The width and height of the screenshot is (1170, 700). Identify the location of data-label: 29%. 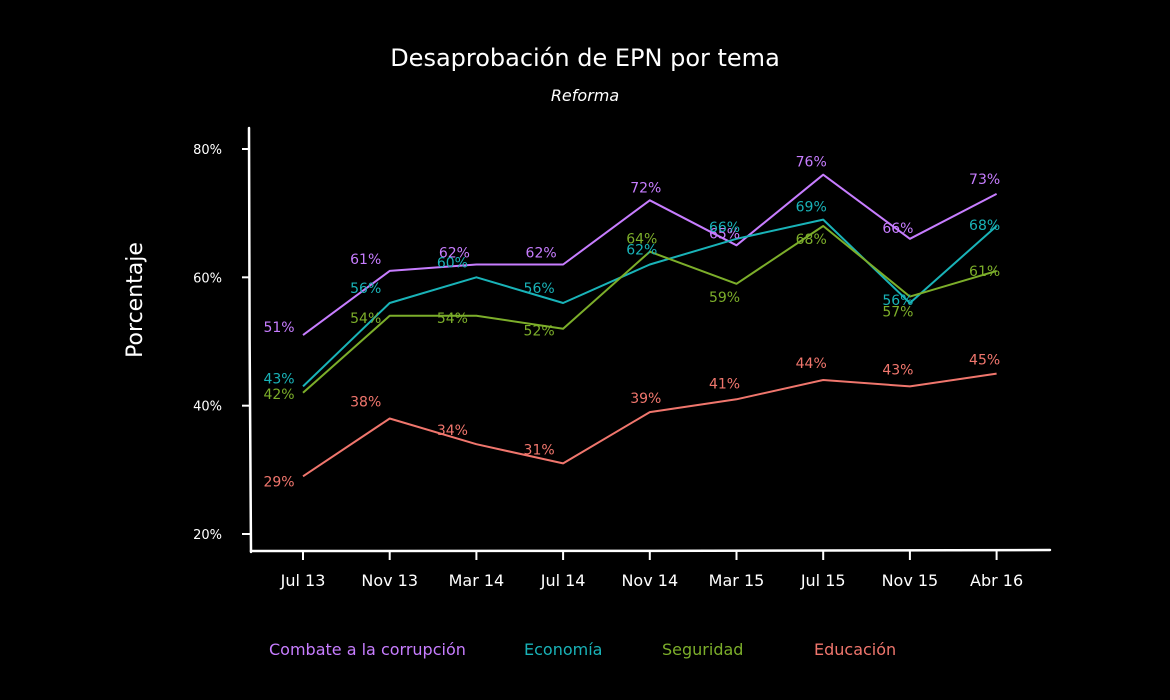
(278, 482).